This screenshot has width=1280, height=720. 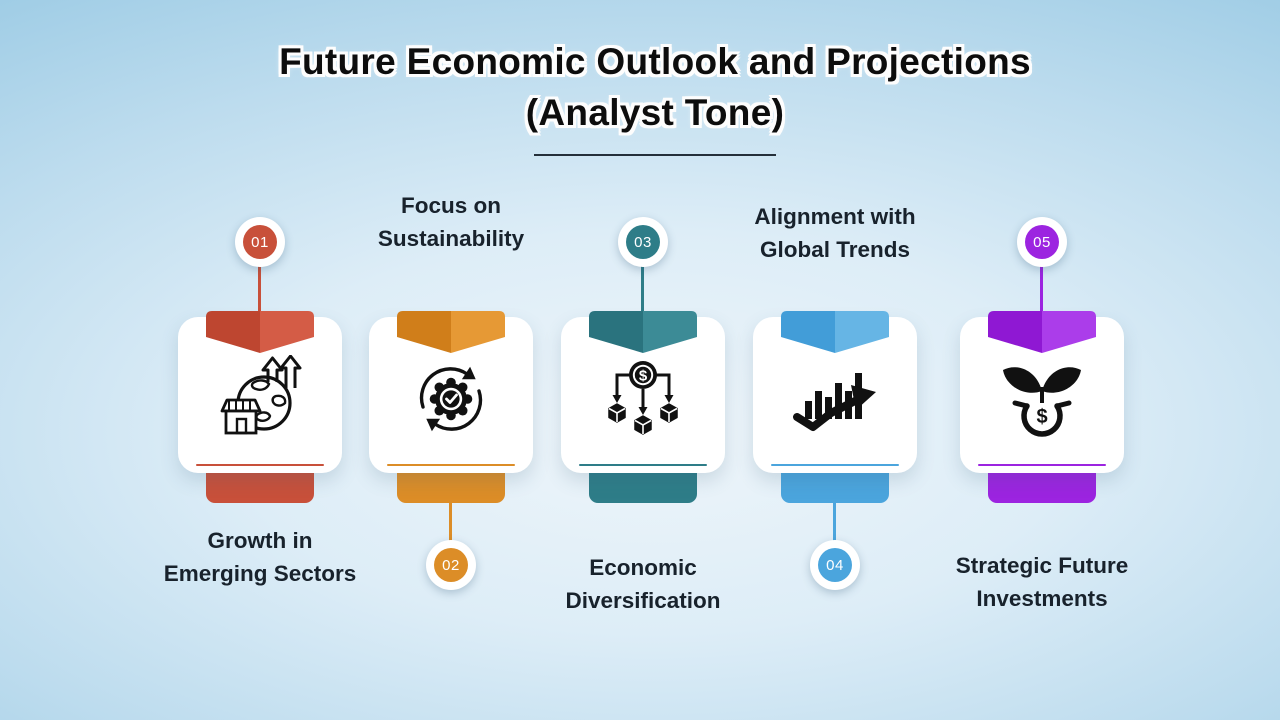 I want to click on step-label: Economic Diversification, so click(x=643, y=584).